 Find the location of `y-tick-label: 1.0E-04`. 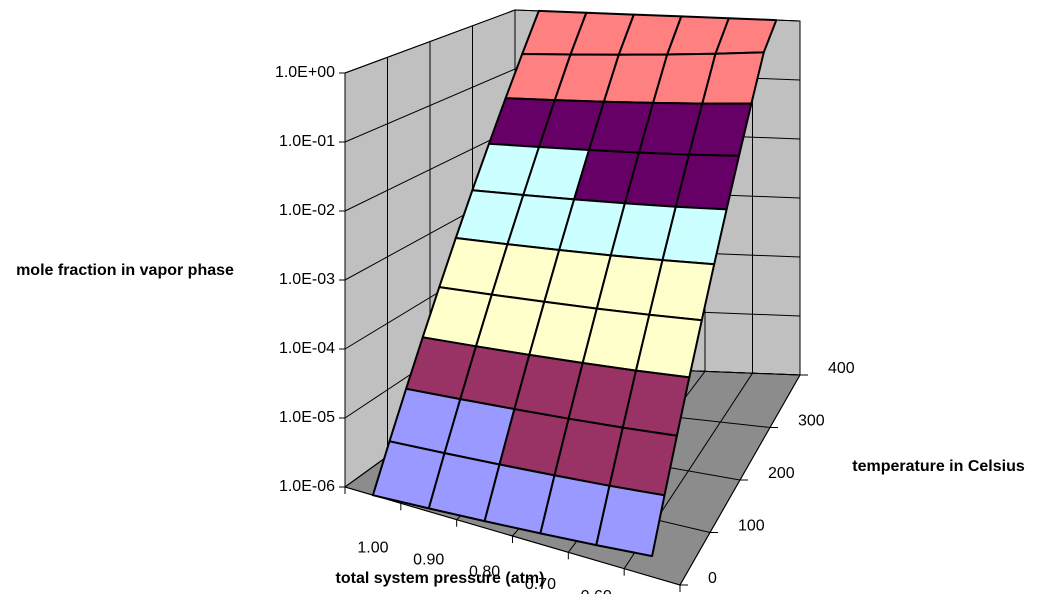

y-tick-label: 1.0E-04 is located at coordinates (307, 348).